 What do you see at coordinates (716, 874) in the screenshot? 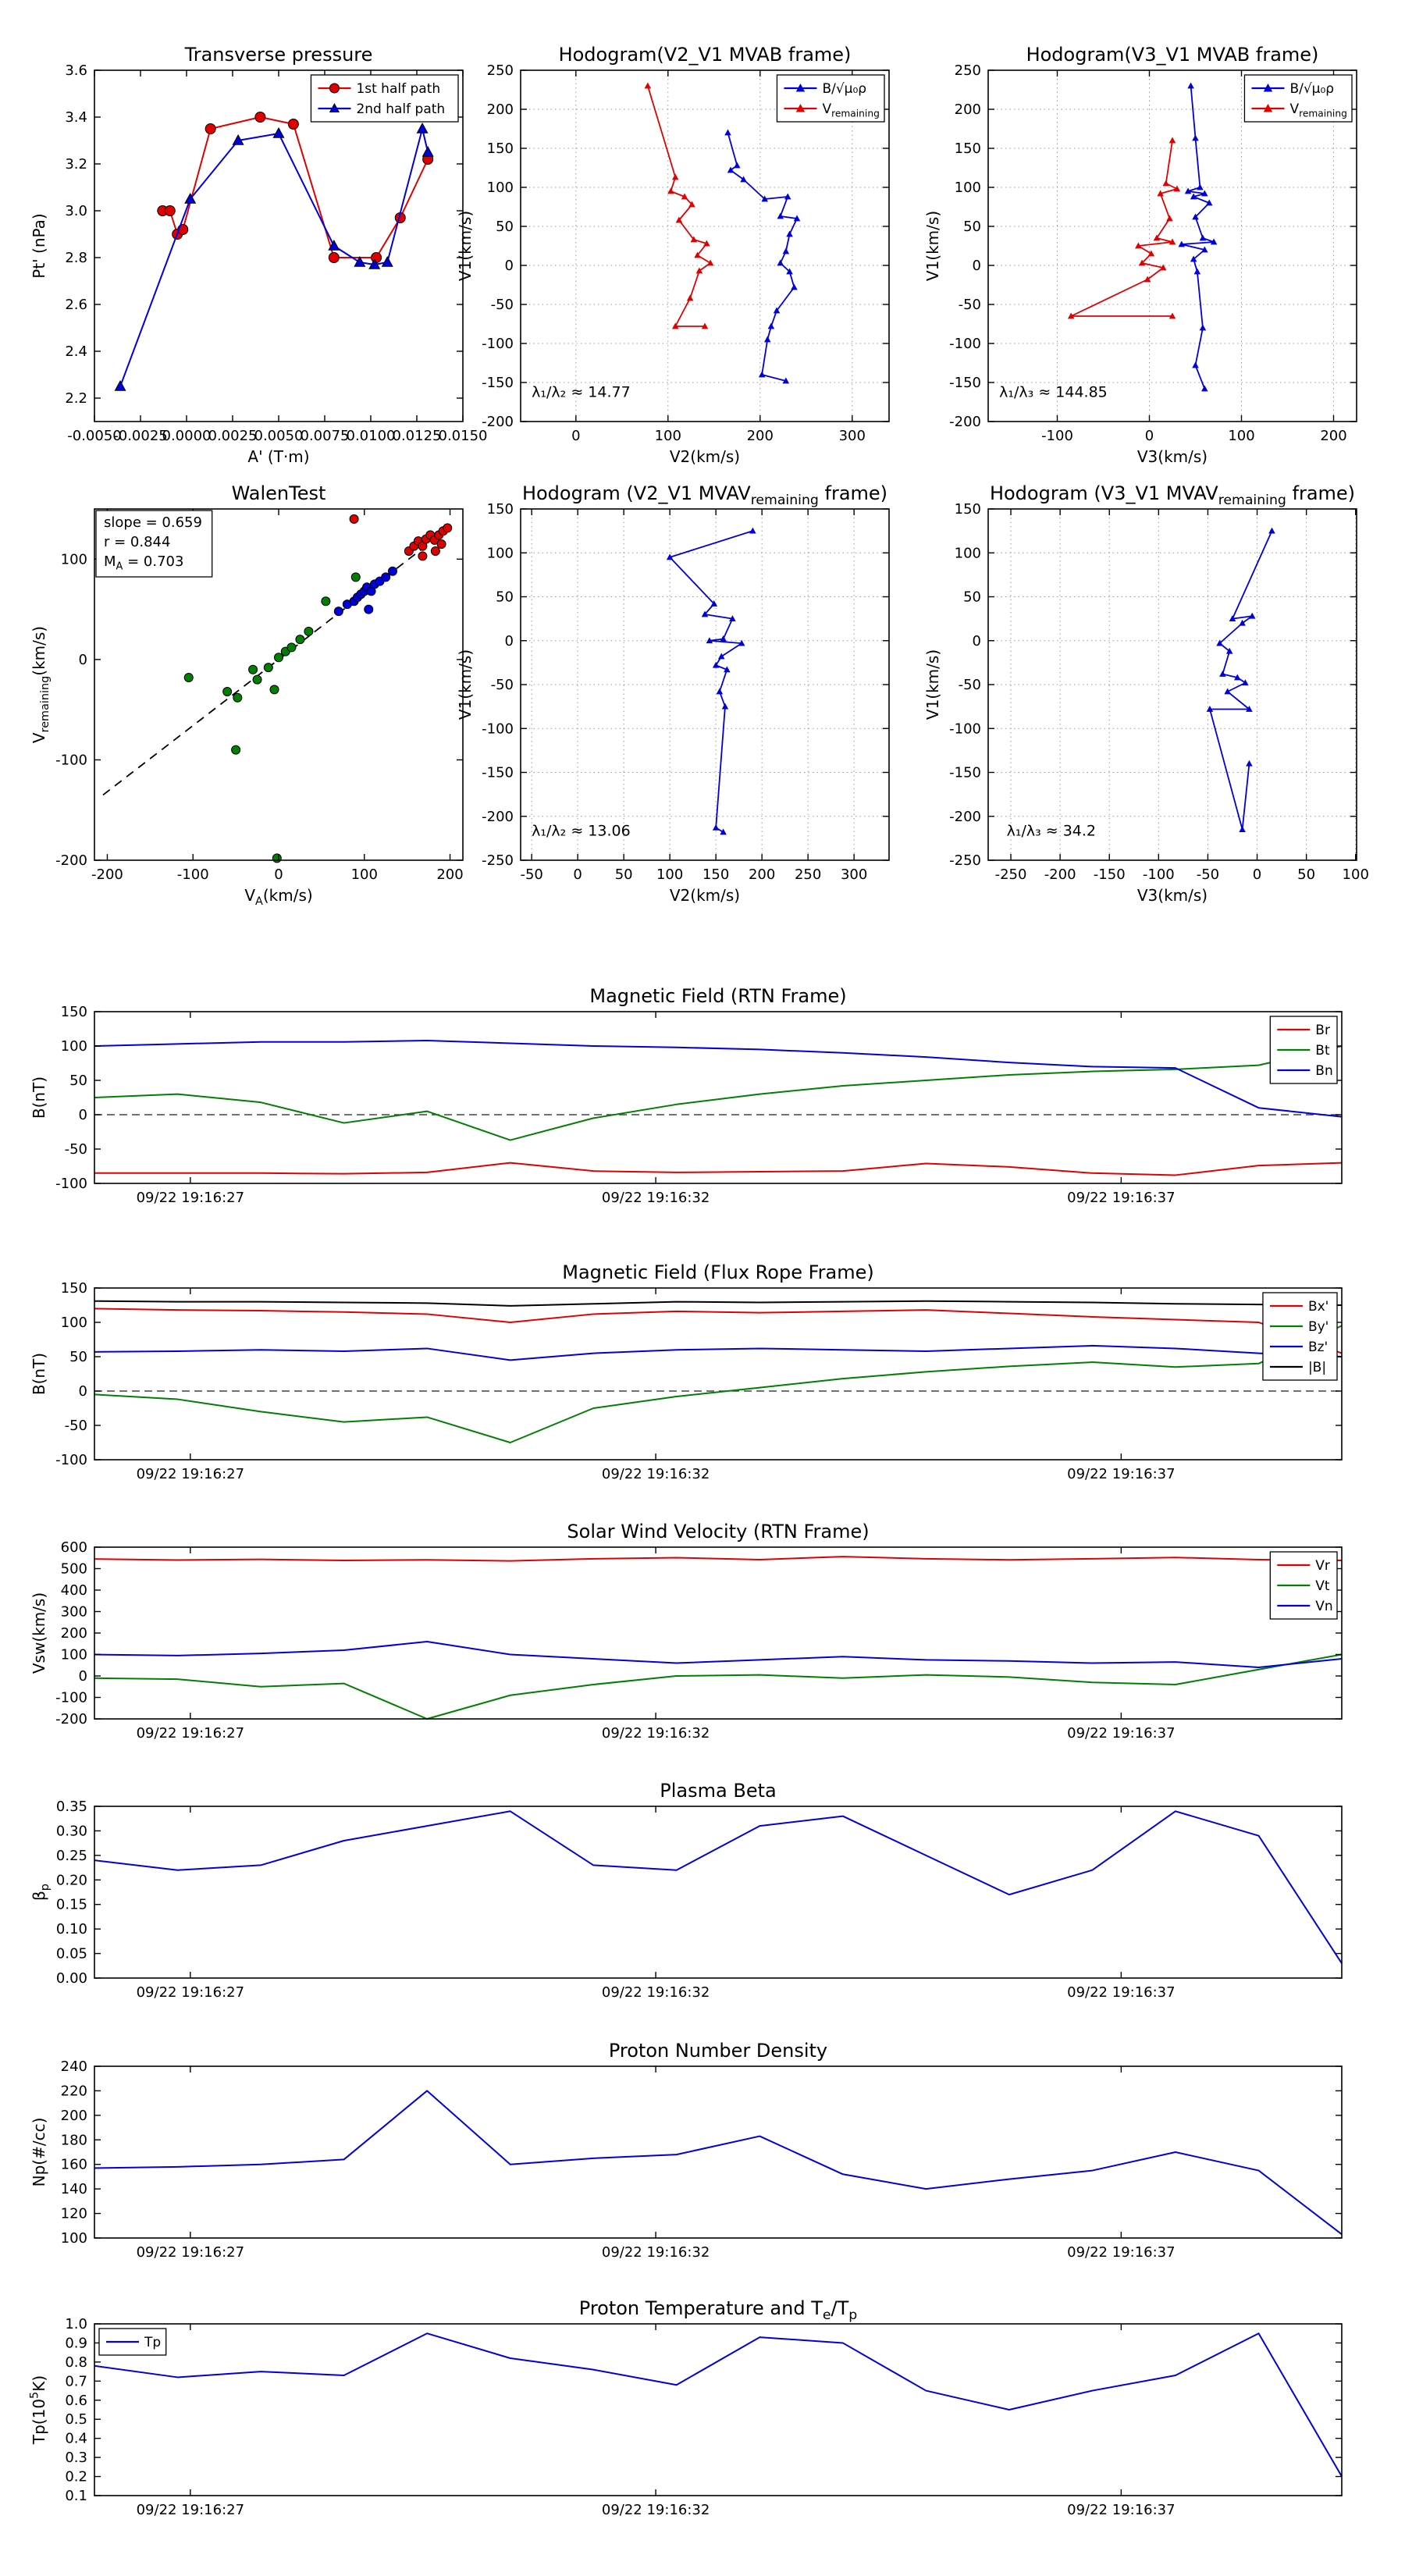
I see `x-tick-label: 150` at bounding box center [716, 874].